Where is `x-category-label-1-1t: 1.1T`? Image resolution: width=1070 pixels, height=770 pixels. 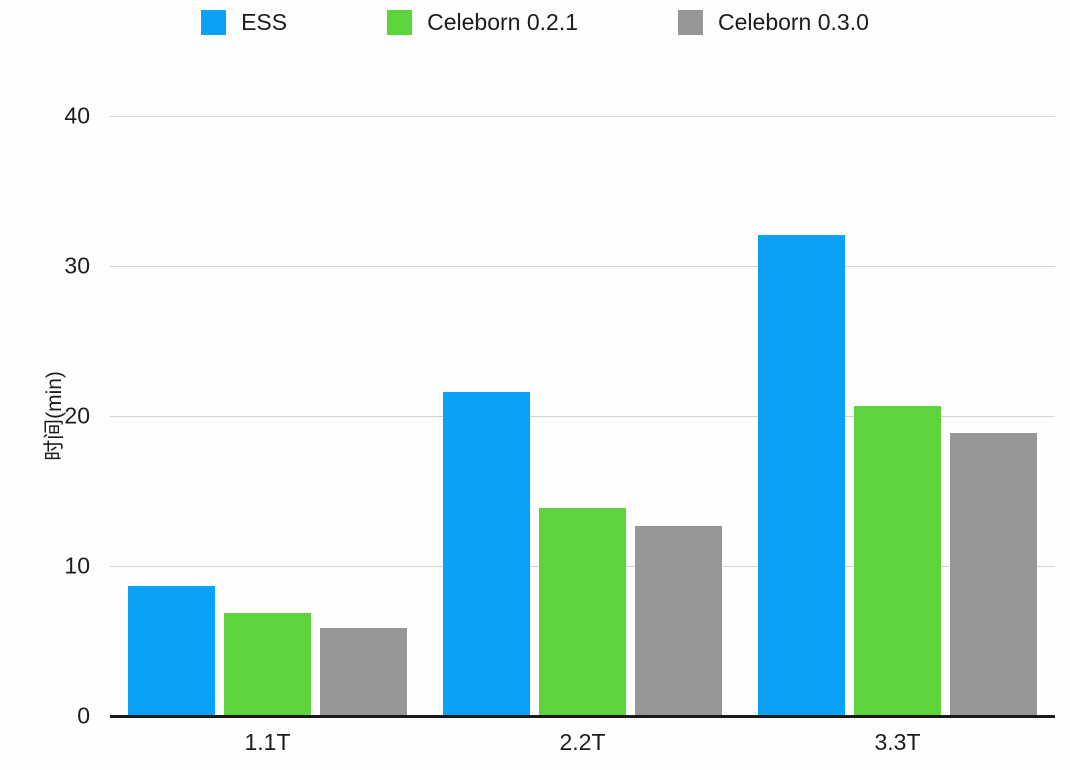
x-category-label-1-1t: 1.1T is located at coordinates (267, 742).